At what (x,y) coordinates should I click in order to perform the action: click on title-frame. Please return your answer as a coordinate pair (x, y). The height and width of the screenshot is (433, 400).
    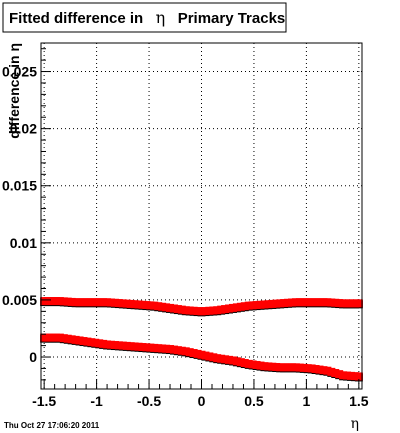
    Looking at the image, I should click on (144, 17).